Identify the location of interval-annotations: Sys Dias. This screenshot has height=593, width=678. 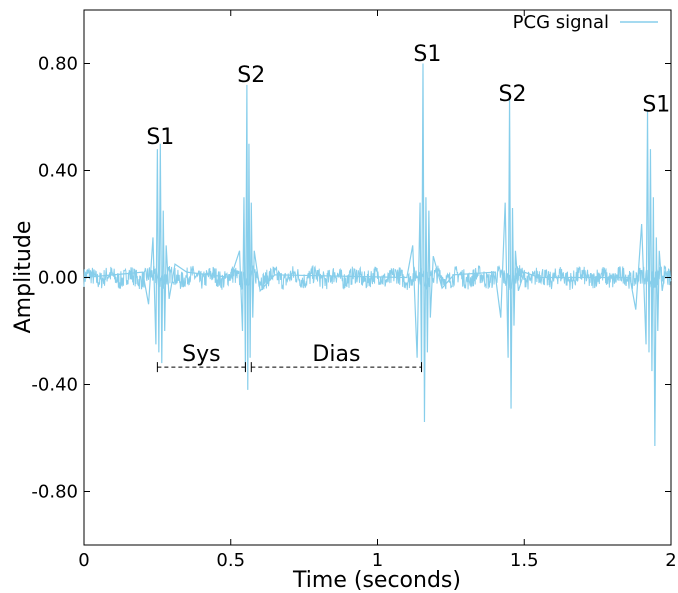
(289, 357).